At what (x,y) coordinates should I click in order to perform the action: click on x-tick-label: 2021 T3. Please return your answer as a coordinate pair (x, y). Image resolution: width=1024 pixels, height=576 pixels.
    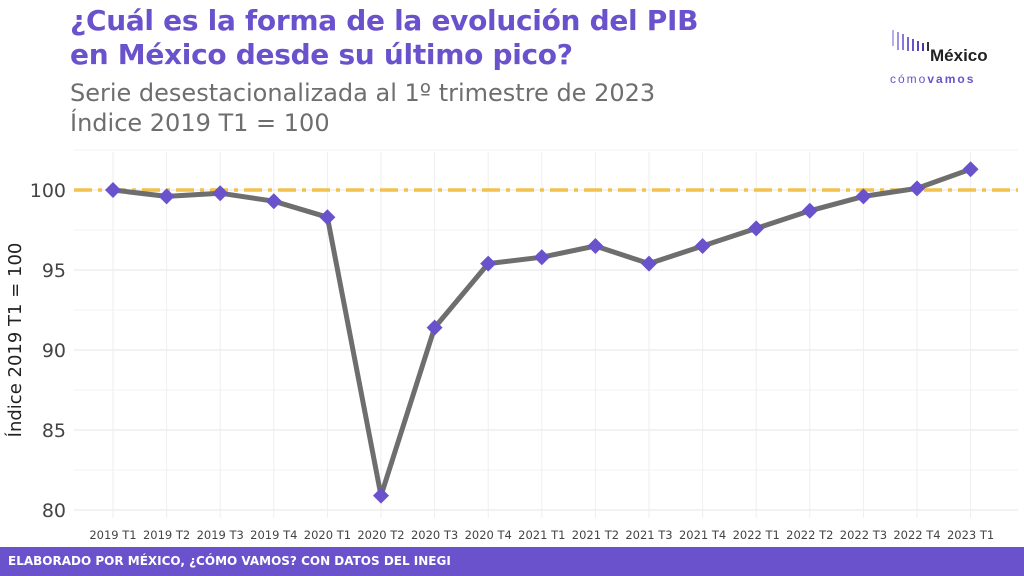
    Looking at the image, I should click on (648, 535).